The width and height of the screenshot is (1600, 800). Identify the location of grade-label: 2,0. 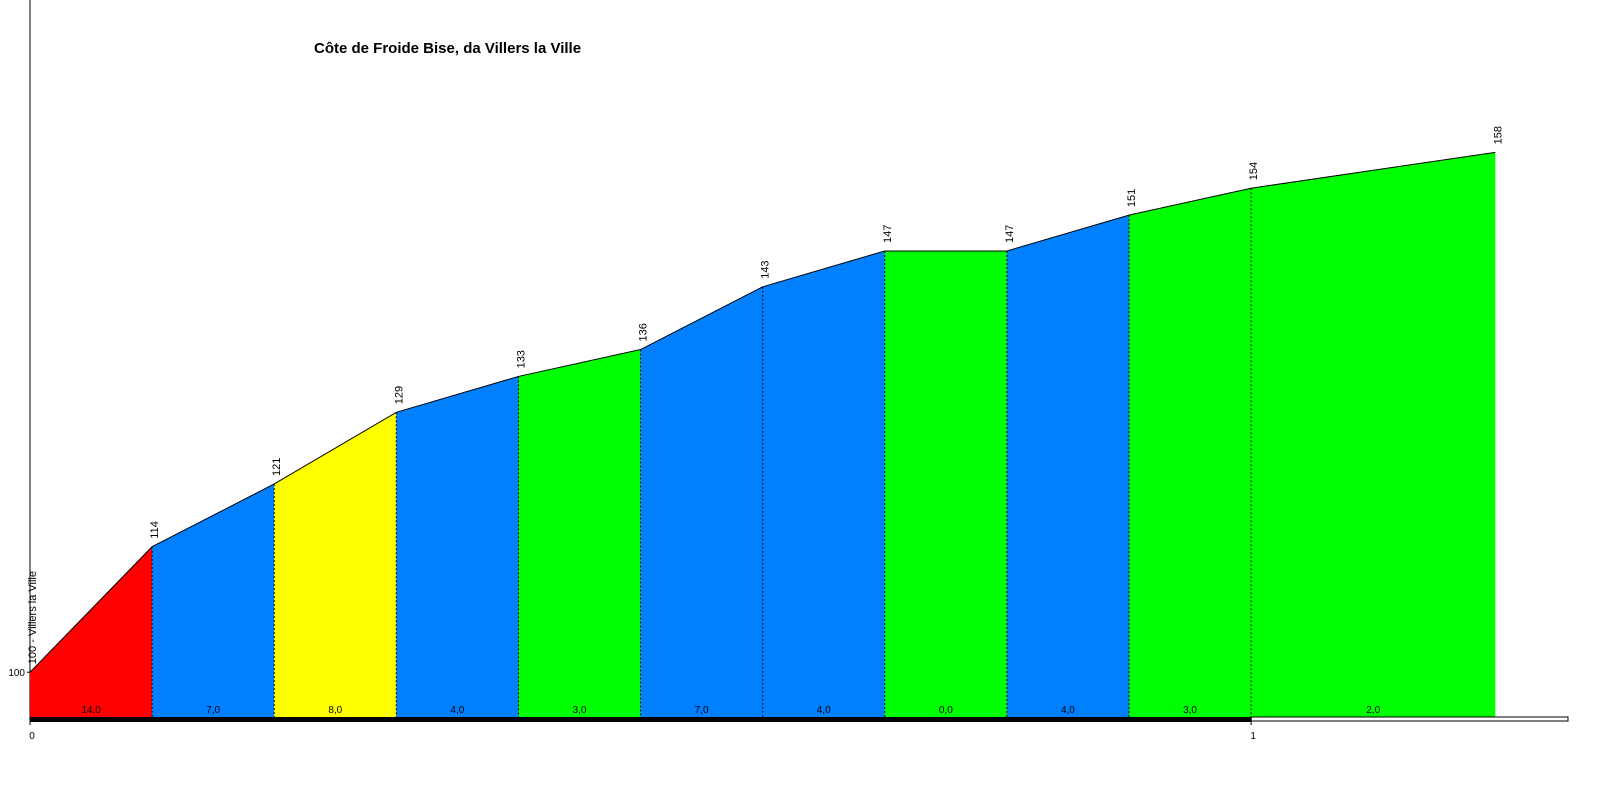
(1373, 710).